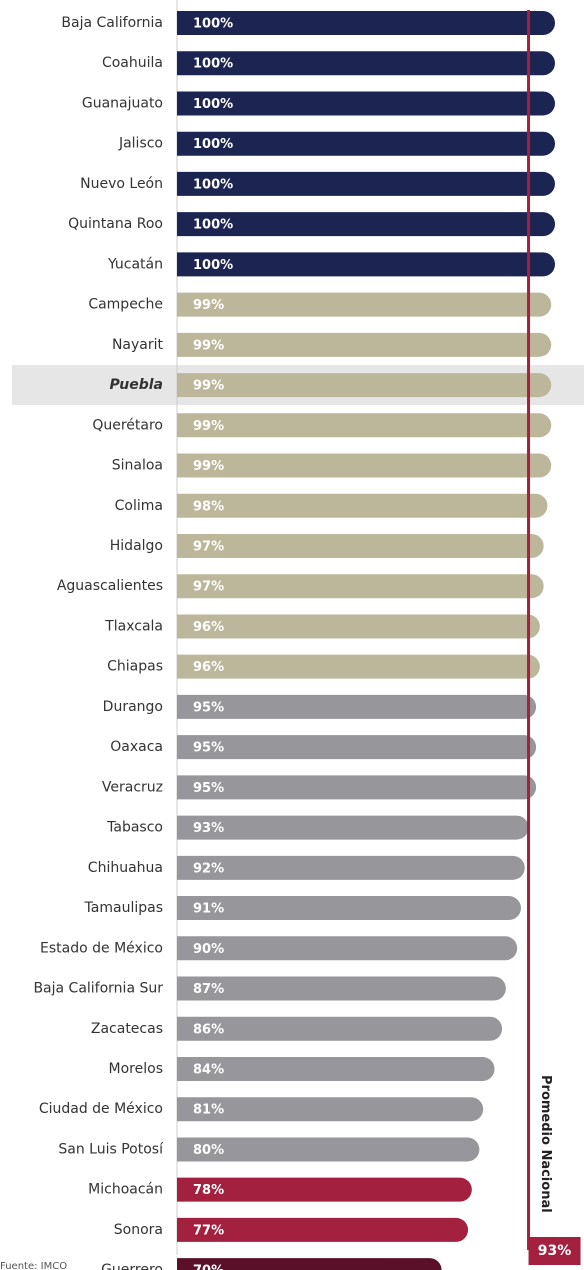  I want to click on value-label: 93%, so click(208, 828).